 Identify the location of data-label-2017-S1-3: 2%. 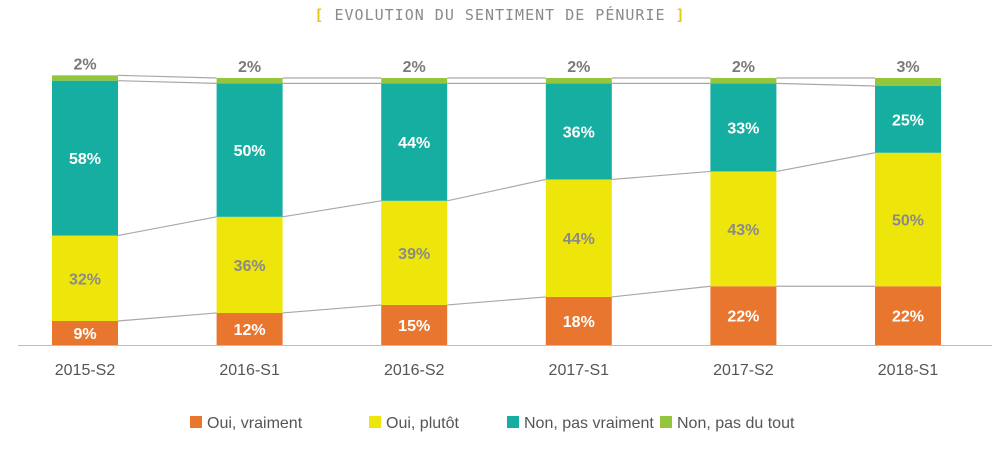
(578, 67).